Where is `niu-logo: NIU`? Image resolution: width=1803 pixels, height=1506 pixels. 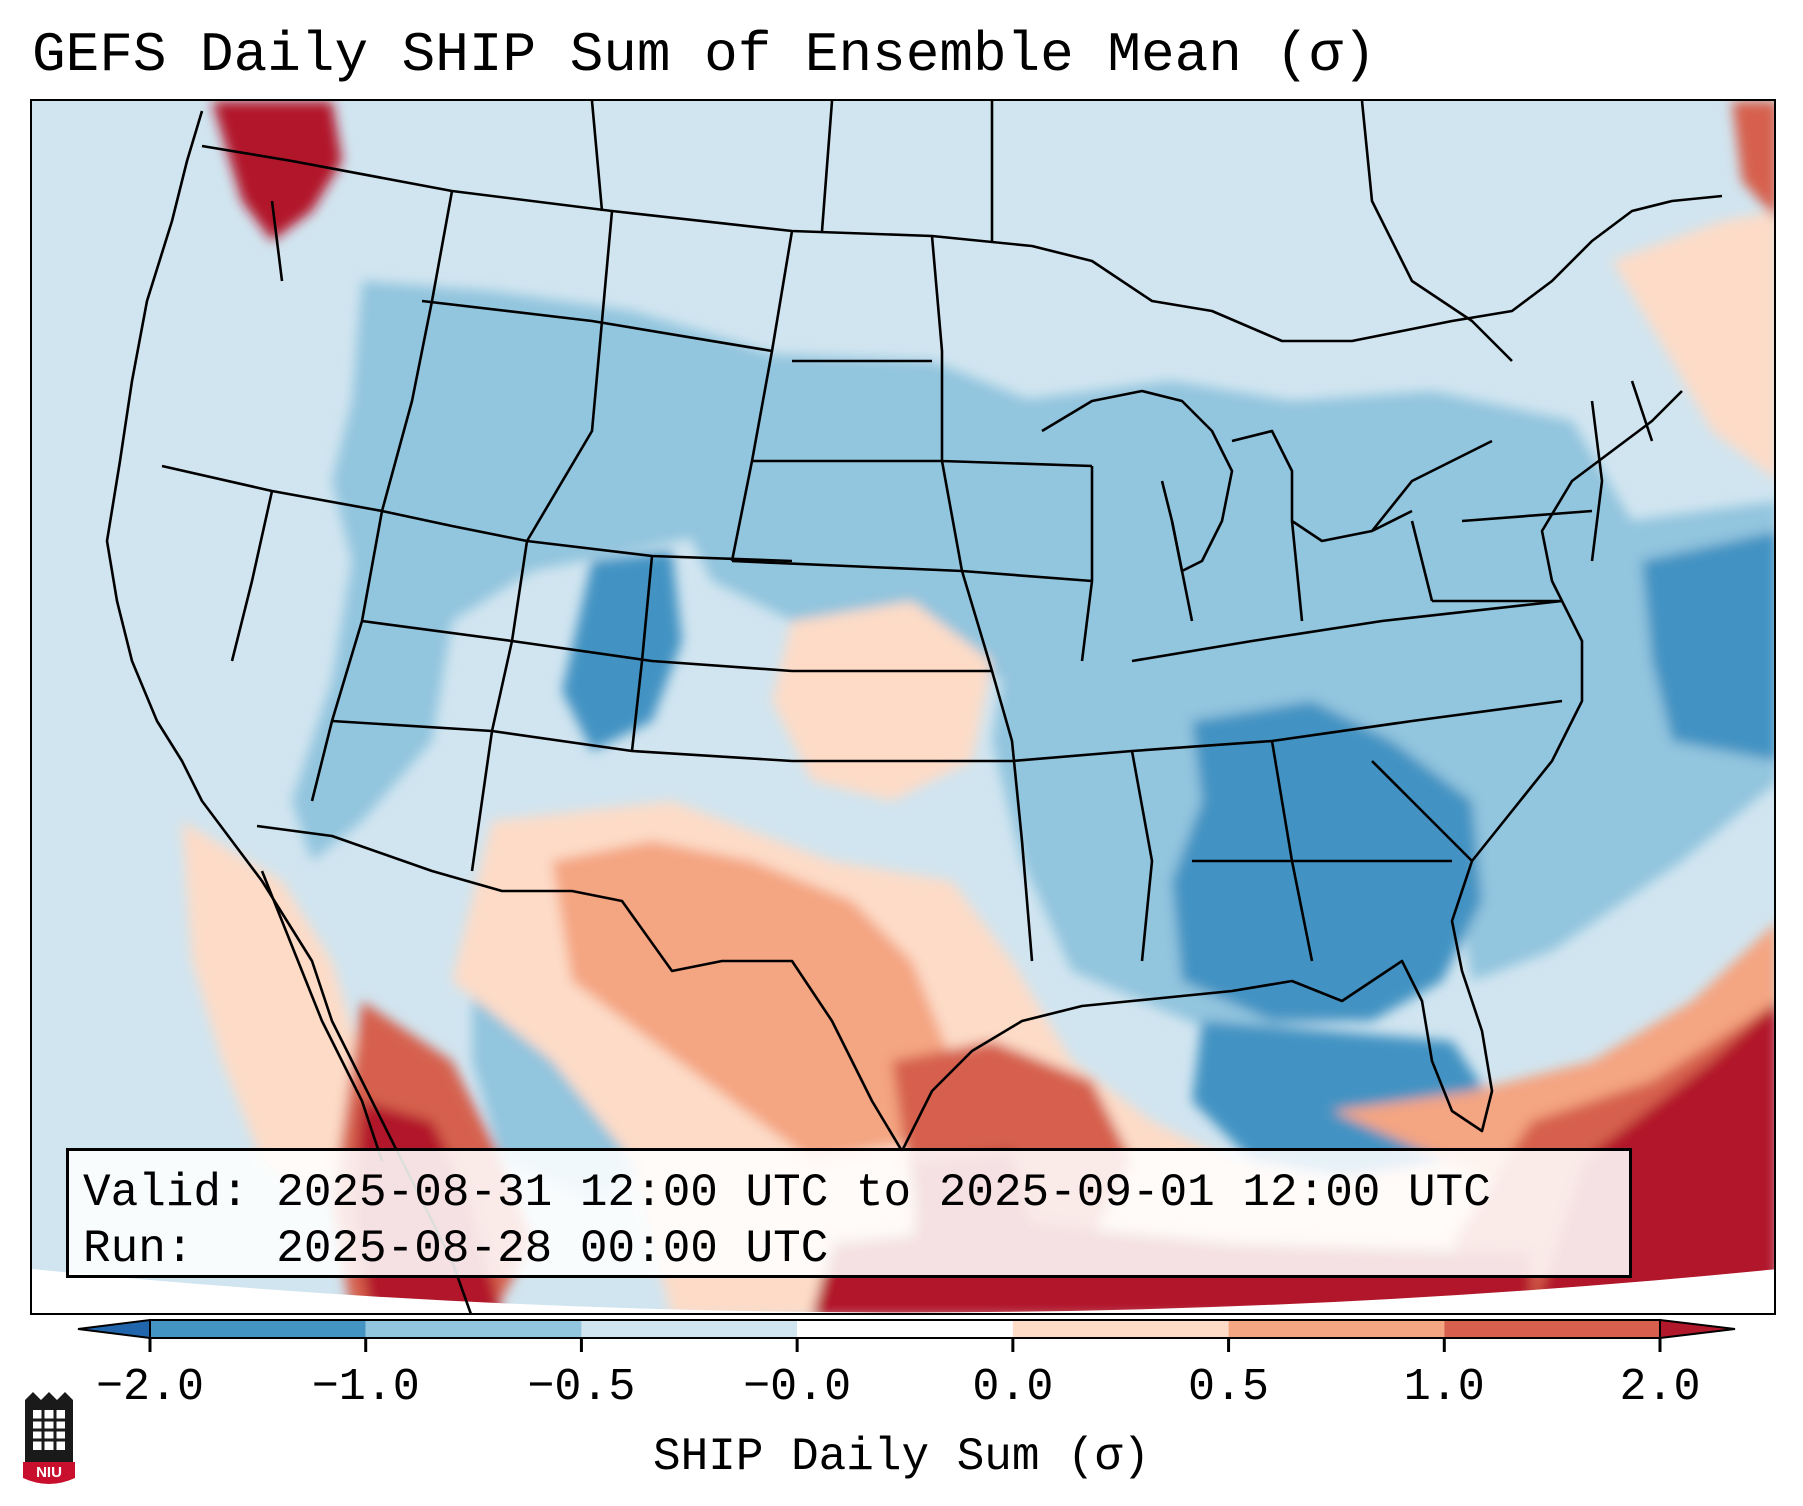
niu-logo: NIU is located at coordinates (49, 1438).